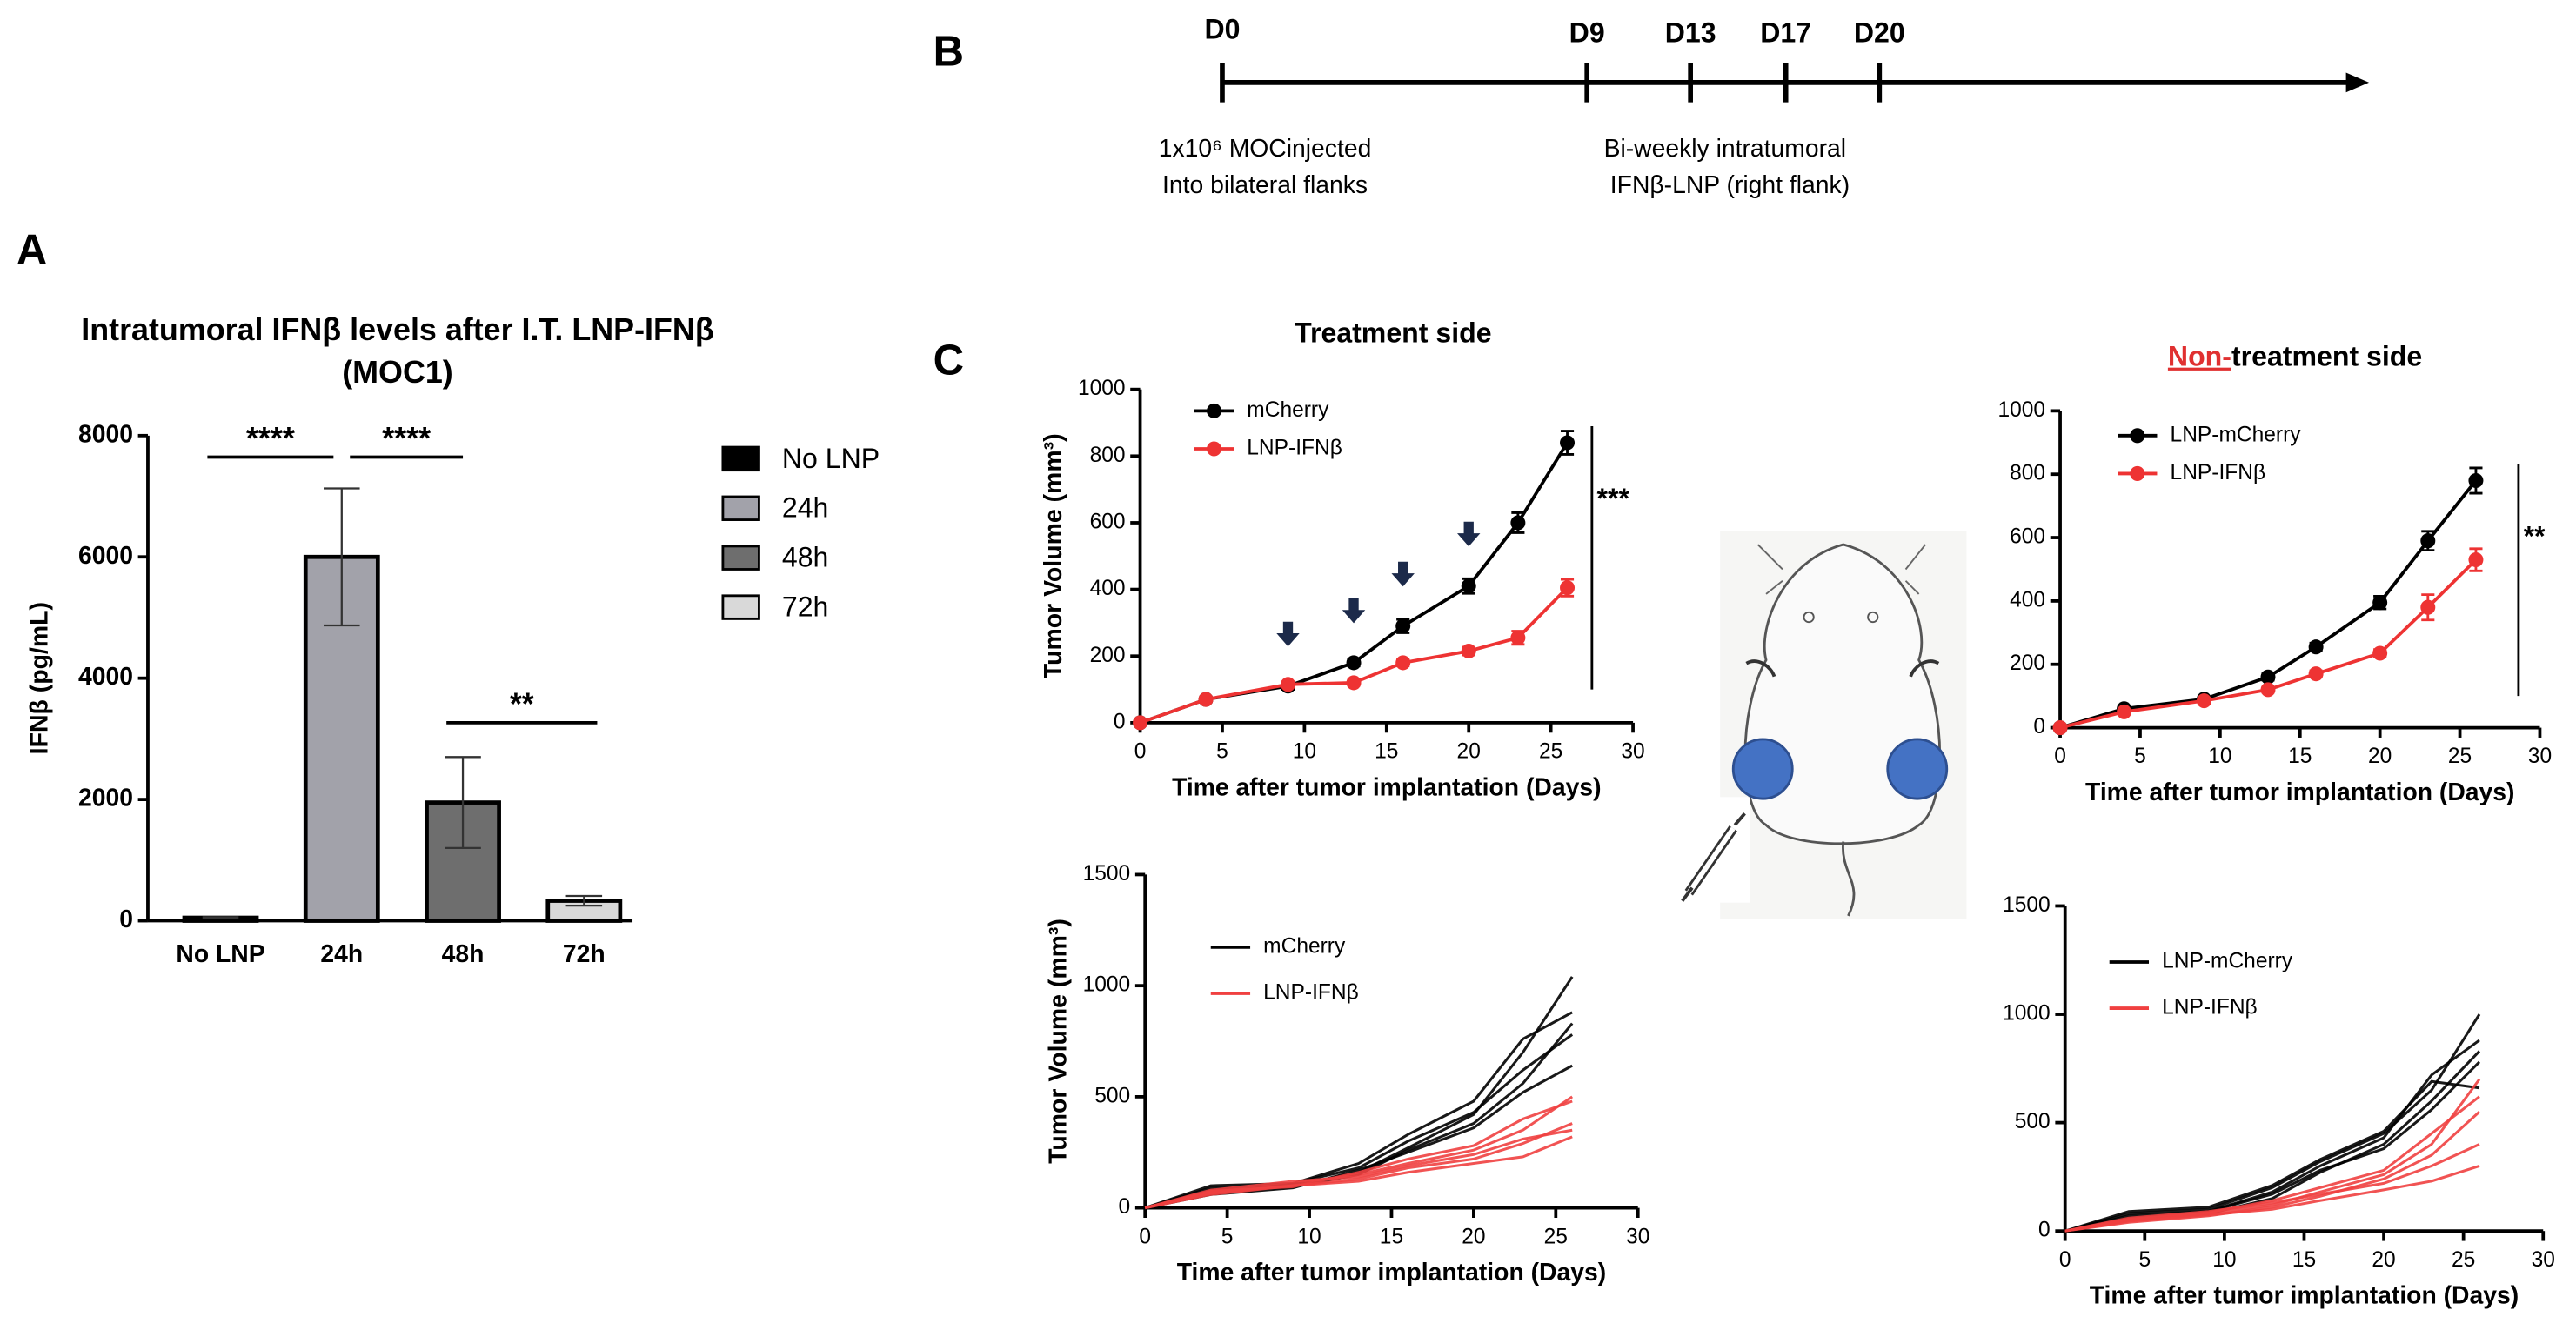 The image size is (2576, 1330). What do you see at coordinates (1613, 498) in the screenshot?
I see `significance-label: ***` at bounding box center [1613, 498].